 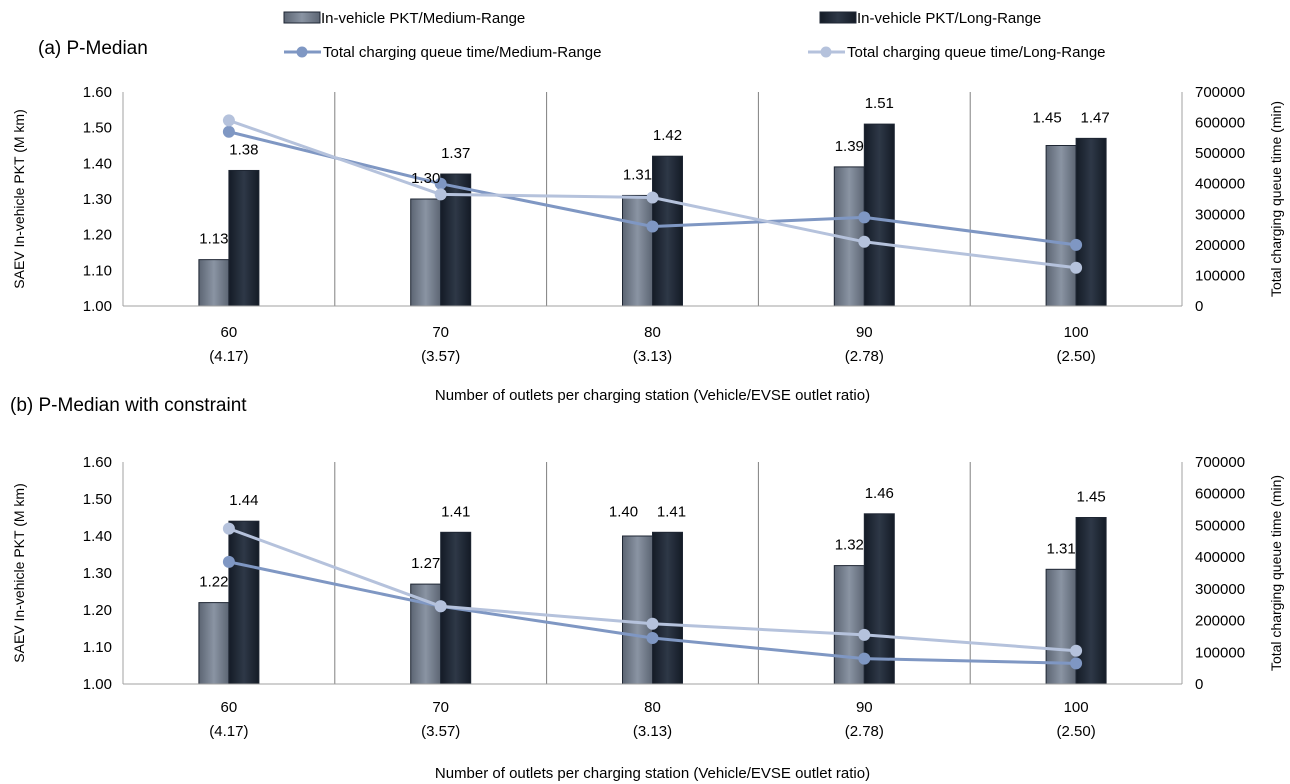 What do you see at coordinates (849, 545) in the screenshot?
I see `data-label-medium: 1.32` at bounding box center [849, 545].